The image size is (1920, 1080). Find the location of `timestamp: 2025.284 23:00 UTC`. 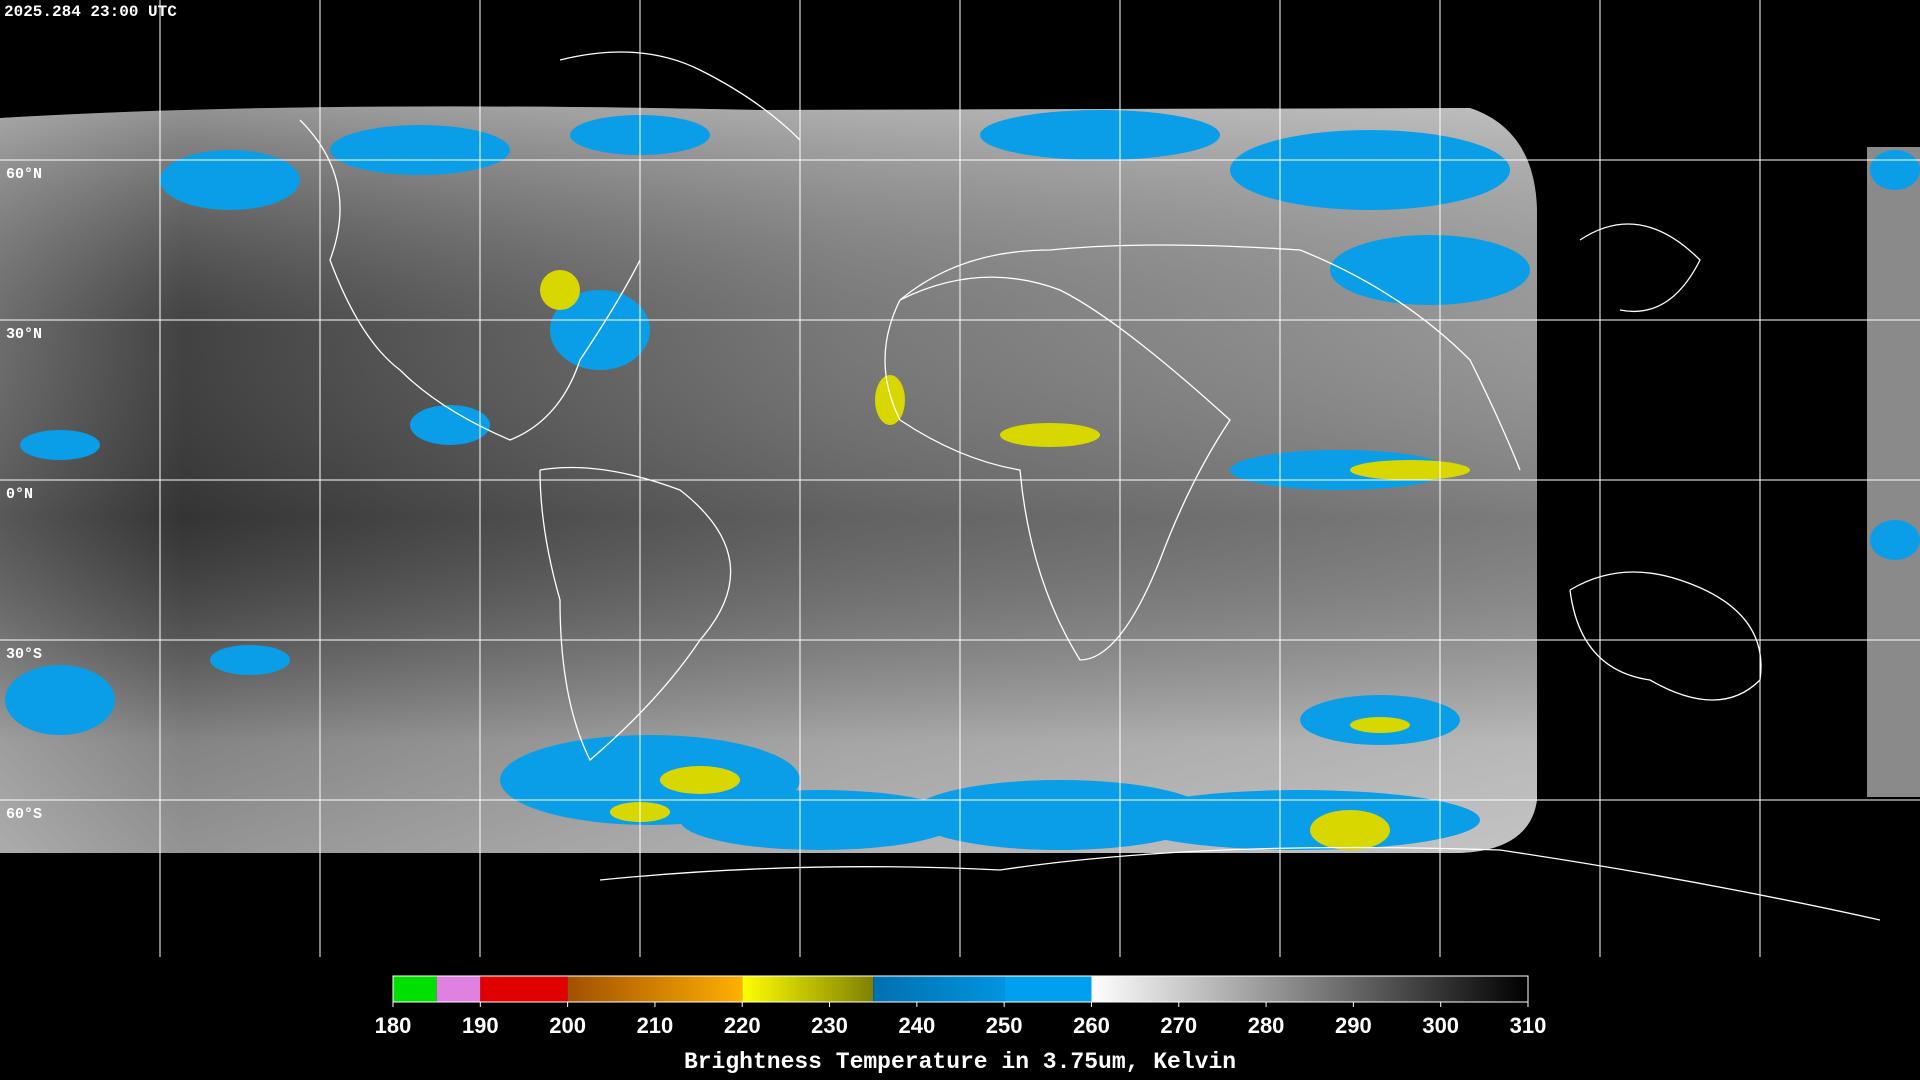

timestamp: 2025.284 23:00 UTC is located at coordinates (90, 12).